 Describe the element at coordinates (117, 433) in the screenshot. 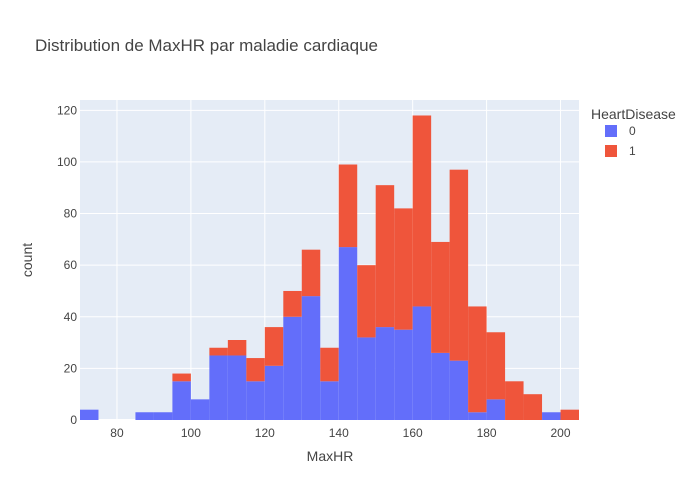

I see `x-tick-label: 80` at that location.